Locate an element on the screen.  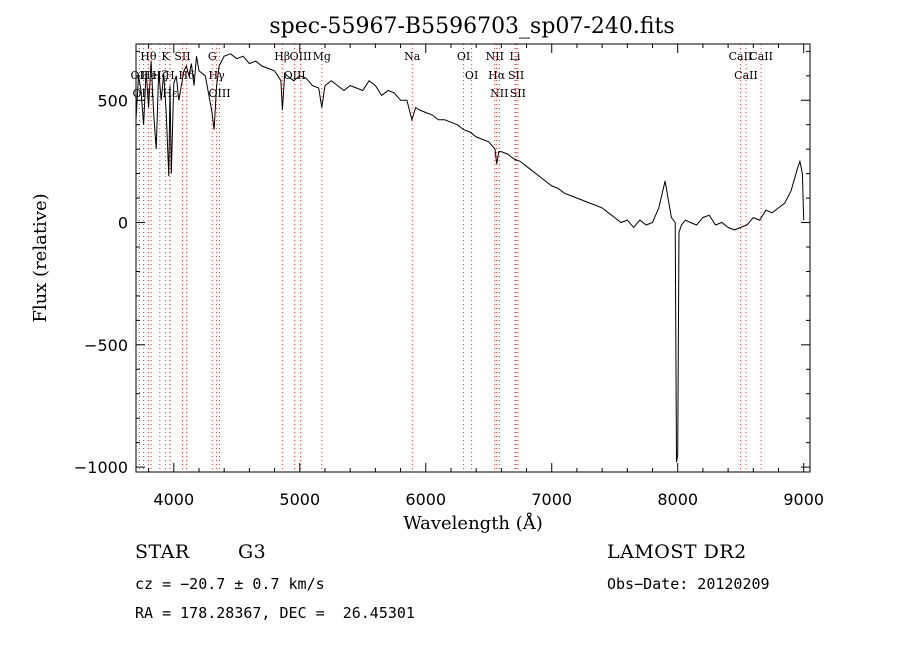
y-tick-label: 500 is located at coordinates (112, 100).